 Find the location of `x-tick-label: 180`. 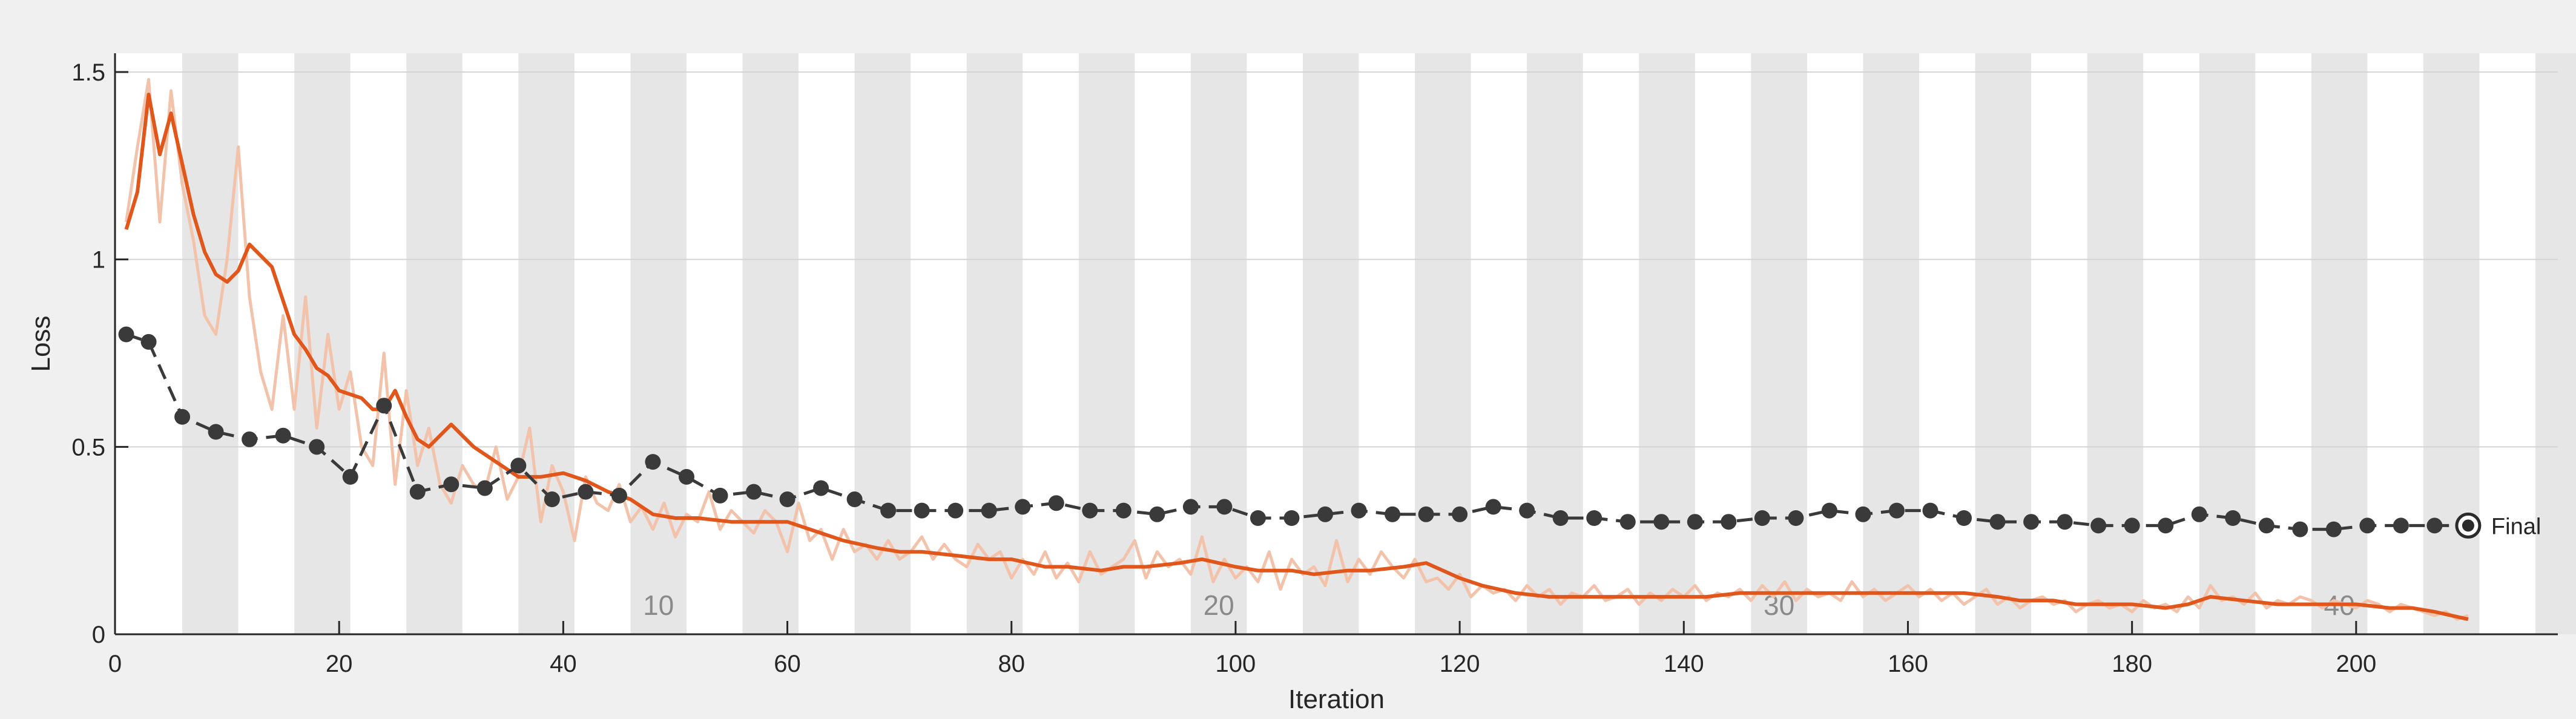

x-tick-label: 180 is located at coordinates (2132, 664).